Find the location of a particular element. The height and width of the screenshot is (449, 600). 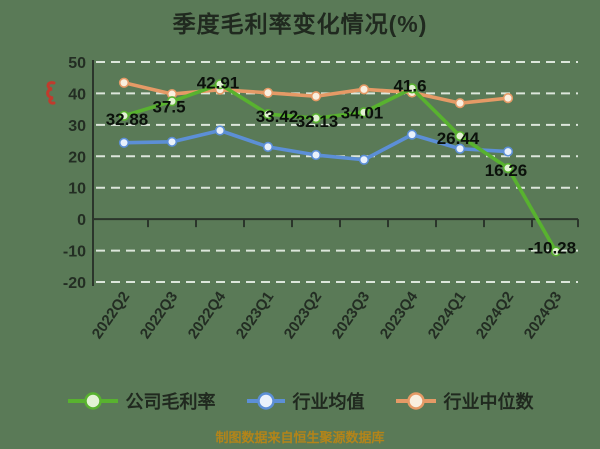

y-tick-label: 0 is located at coordinates (81, 220).